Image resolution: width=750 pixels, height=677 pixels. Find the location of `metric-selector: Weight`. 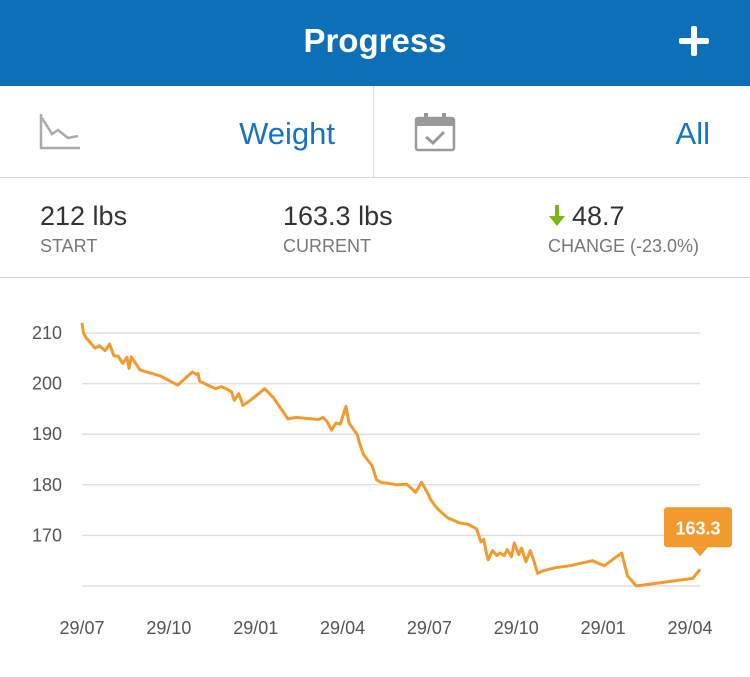

metric-selector: Weight is located at coordinates (187, 131).